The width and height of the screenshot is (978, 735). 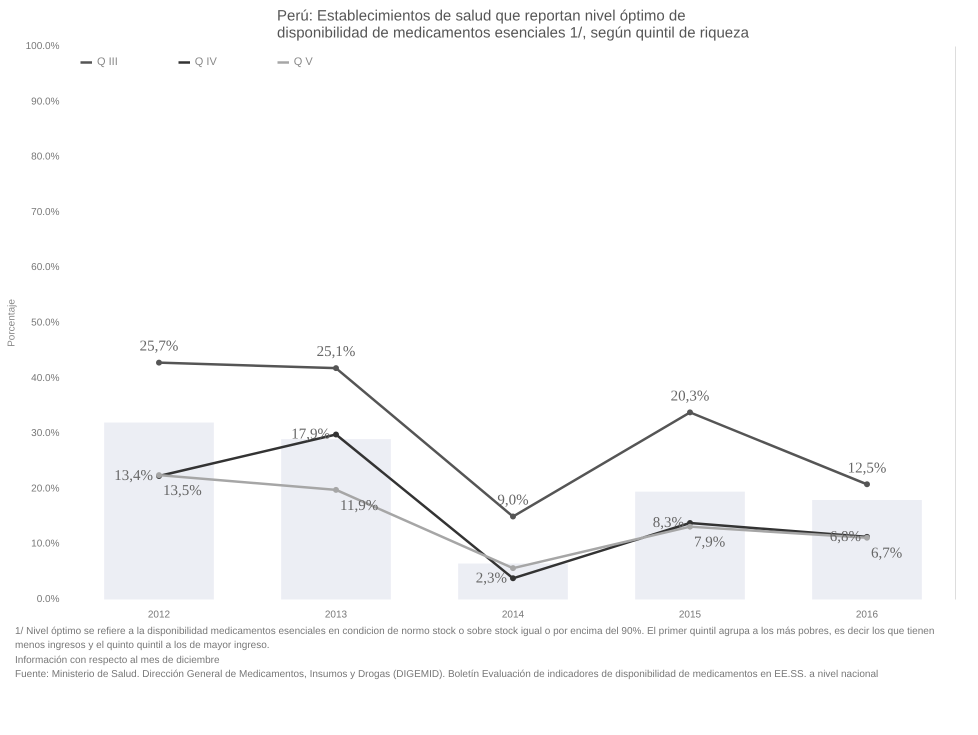 What do you see at coordinates (690, 396) in the screenshot?
I see `data-label: 20,3%` at bounding box center [690, 396].